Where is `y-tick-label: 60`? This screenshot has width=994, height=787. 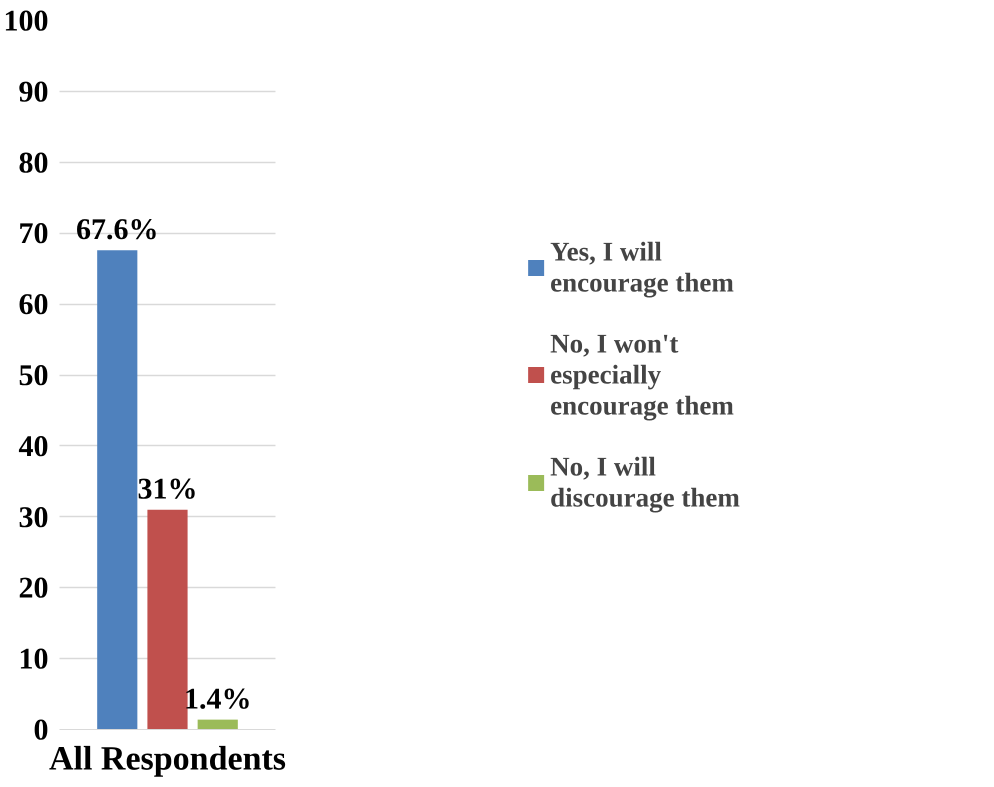 y-tick-label: 60 is located at coordinates (33, 305).